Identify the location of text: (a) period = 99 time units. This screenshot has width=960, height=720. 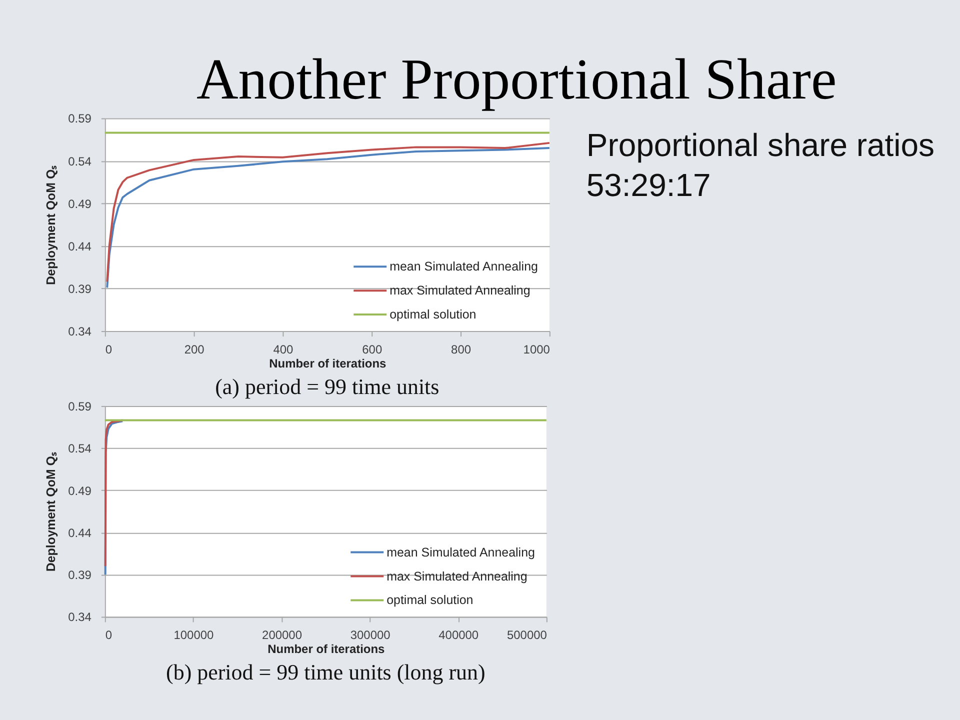
(327, 386).